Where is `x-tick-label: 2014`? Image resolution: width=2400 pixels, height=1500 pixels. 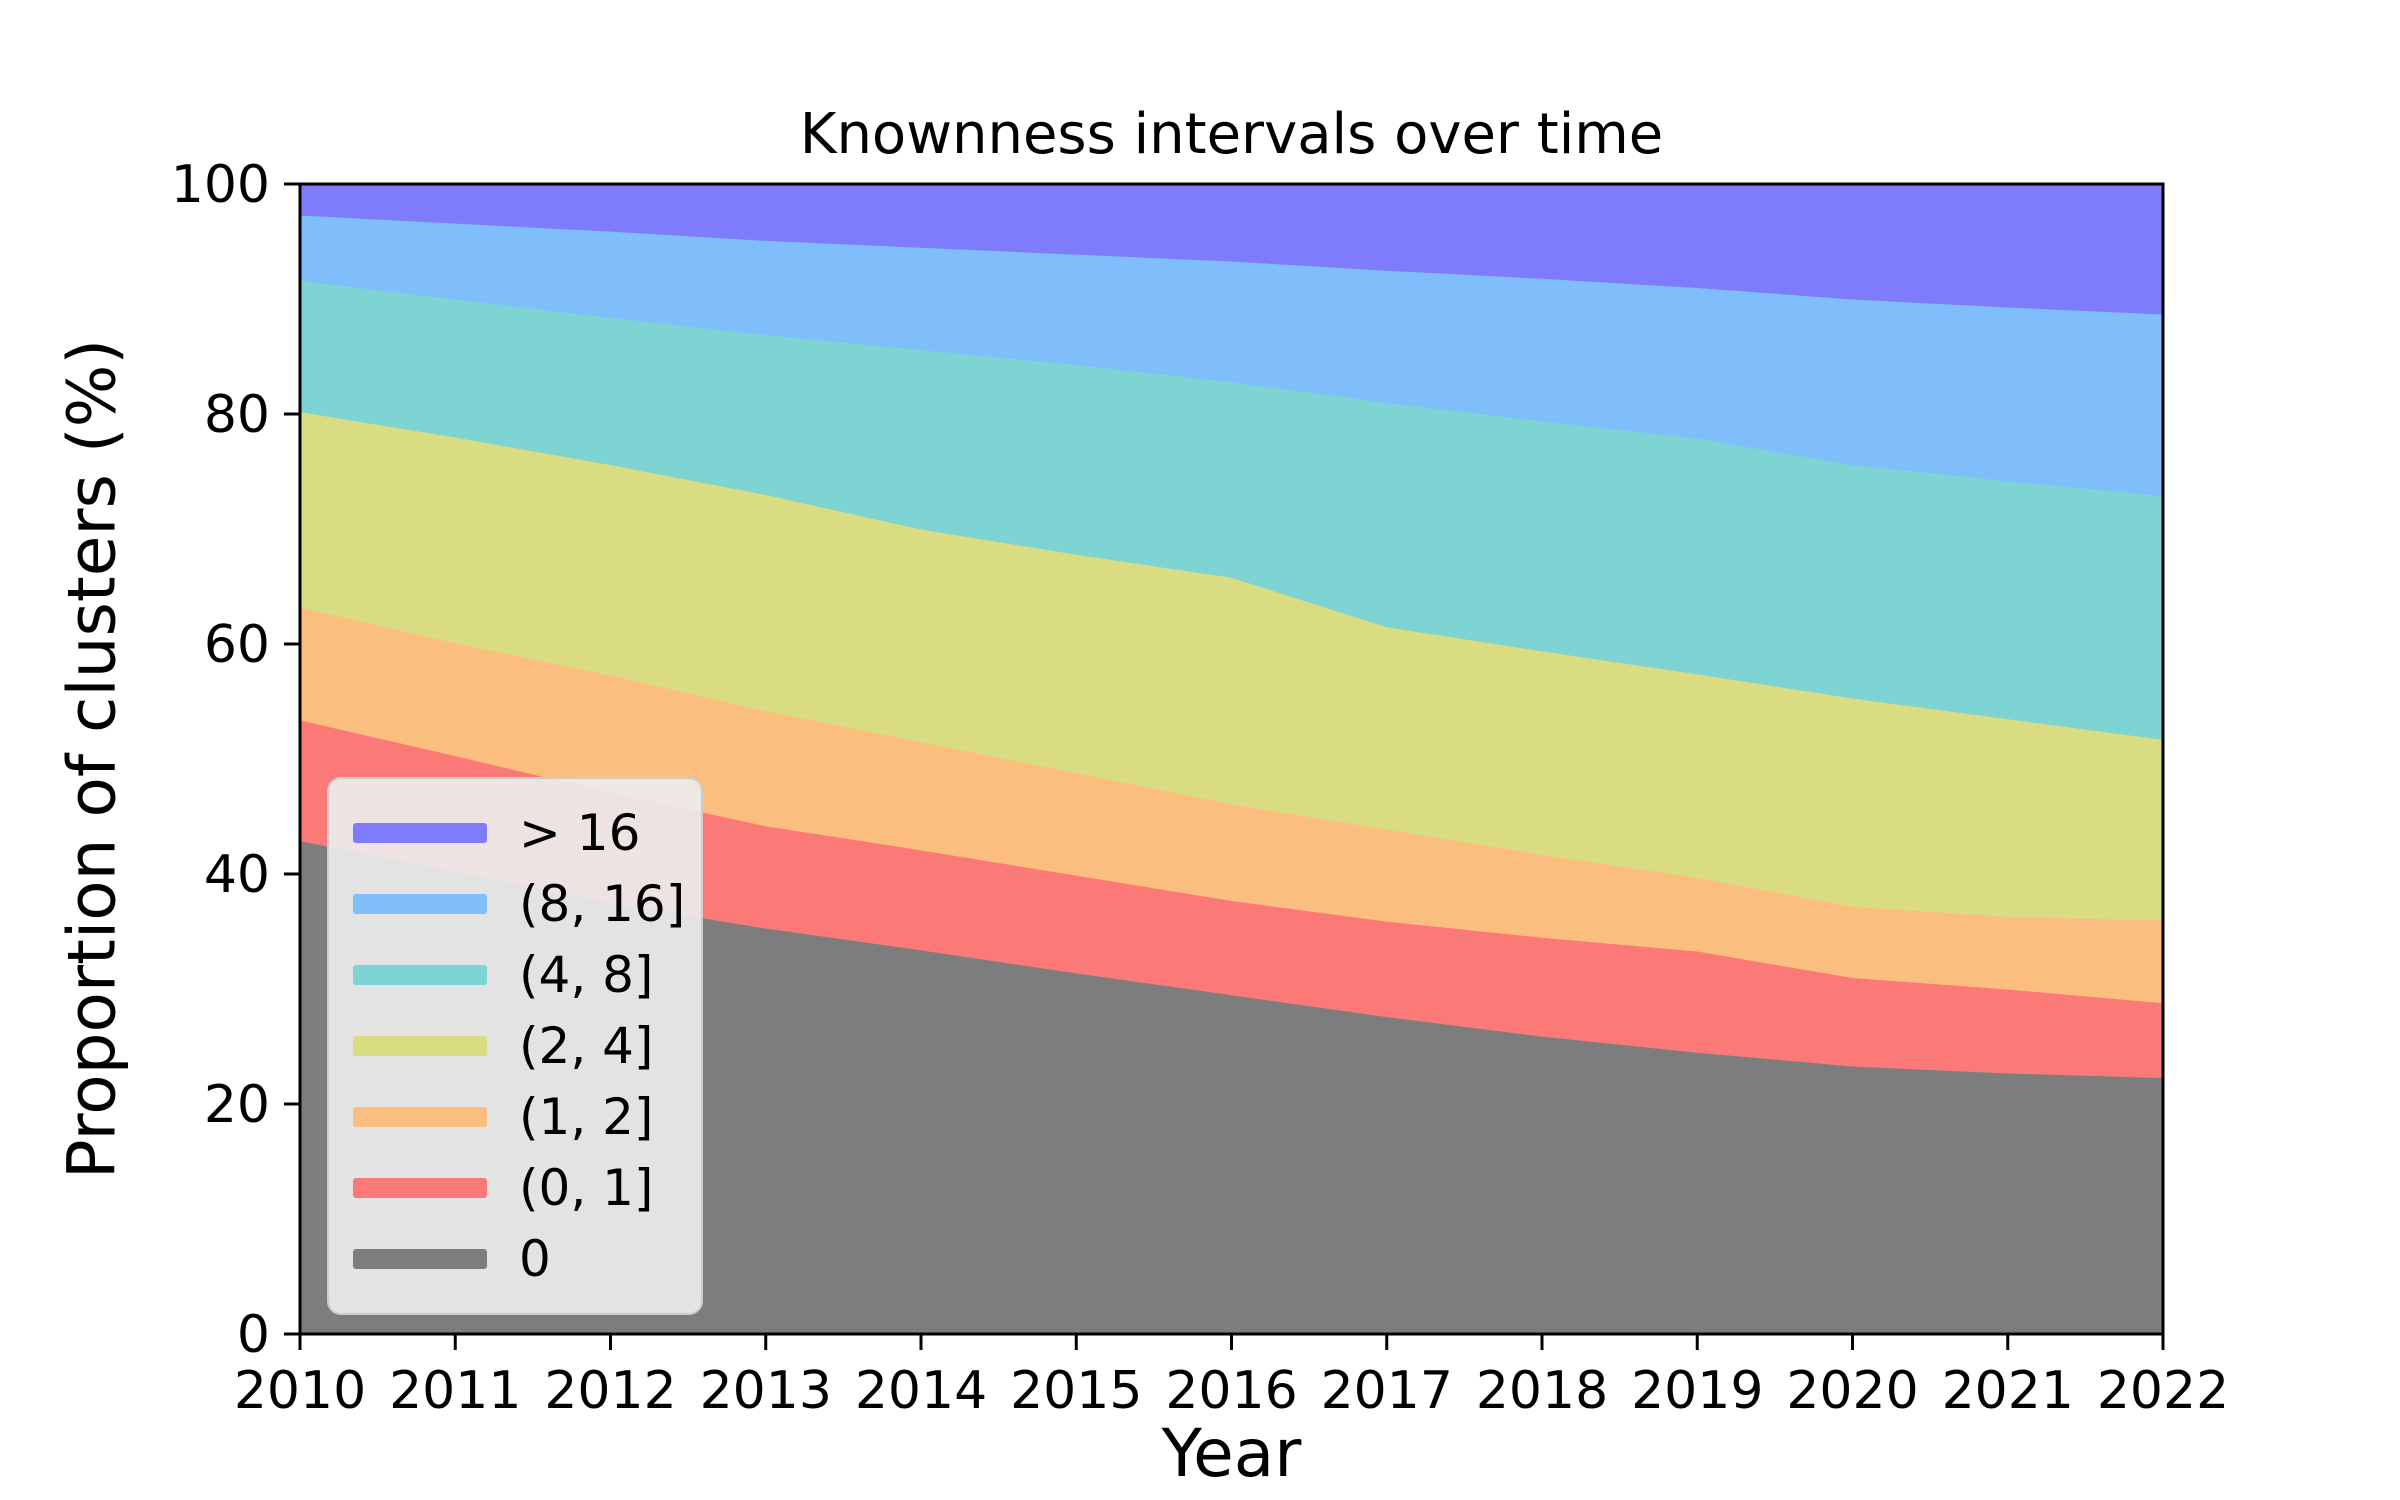 x-tick-label: 2014 is located at coordinates (921, 1391).